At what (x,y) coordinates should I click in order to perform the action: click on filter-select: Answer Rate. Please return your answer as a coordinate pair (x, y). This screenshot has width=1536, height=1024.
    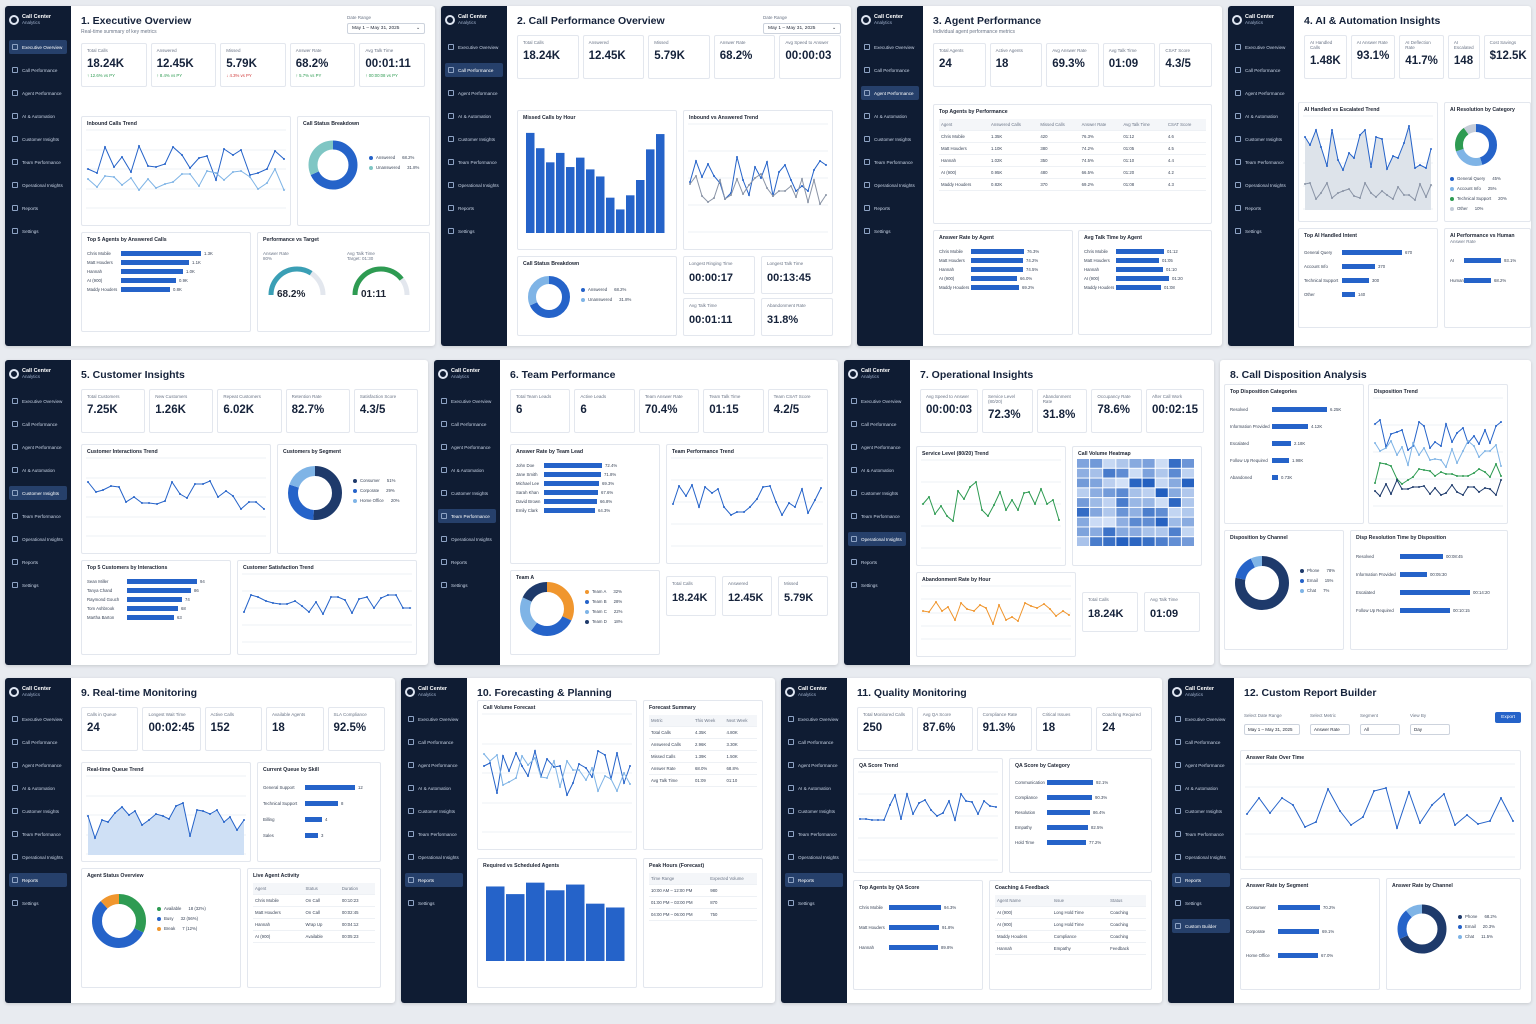
    Looking at the image, I should click on (1330, 729).